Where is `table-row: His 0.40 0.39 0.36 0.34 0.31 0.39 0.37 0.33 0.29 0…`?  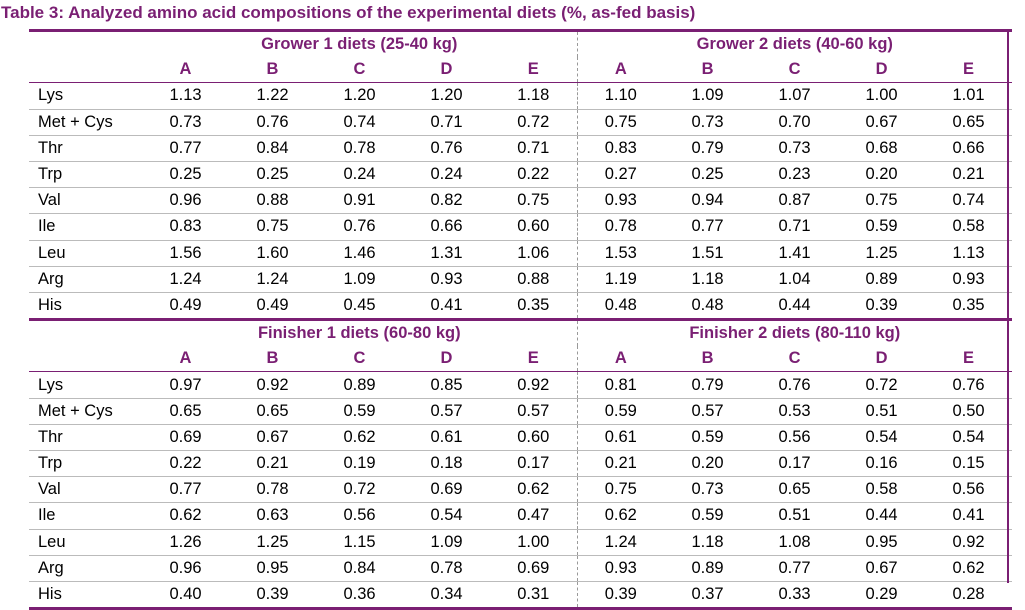 table-row: His 0.40 0.39 0.36 0.34 0.31 0.39 0.37 0.33 0.29 0… is located at coordinates (521, 595).